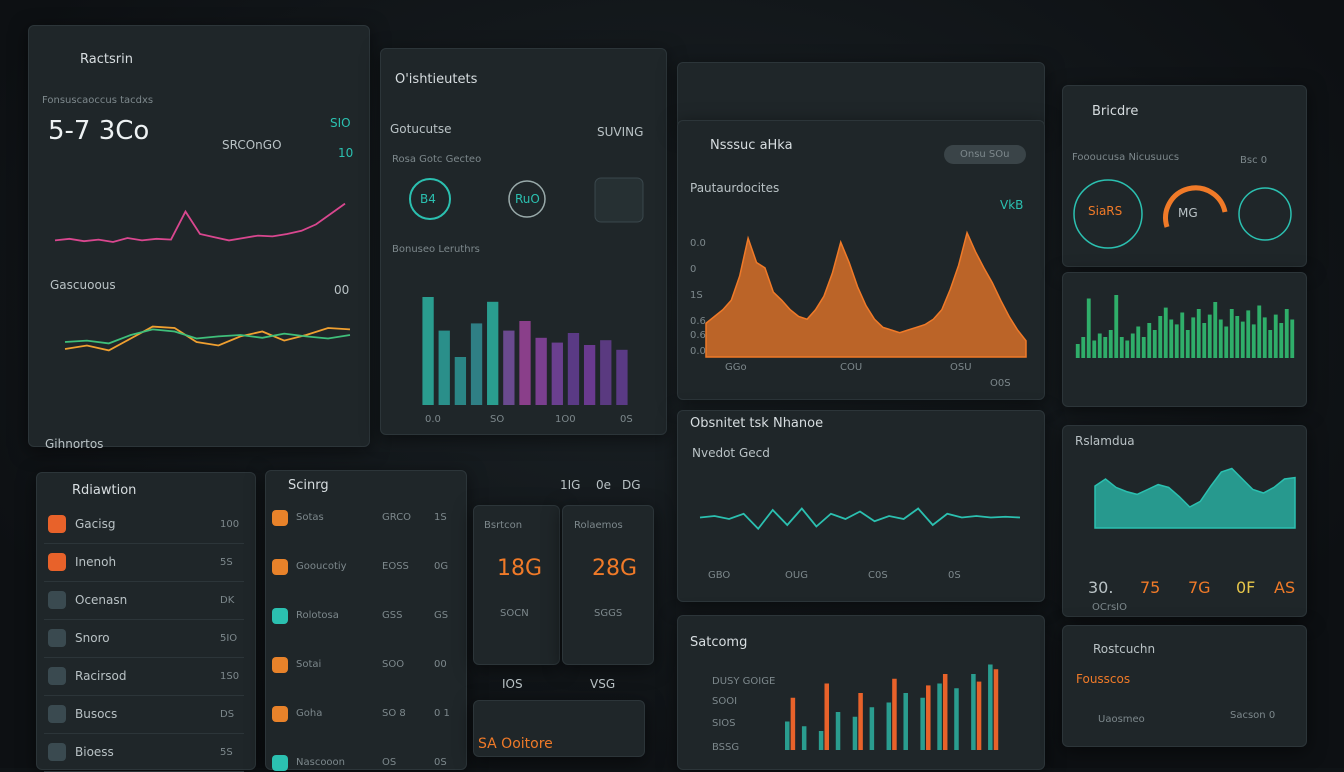 The height and width of the screenshot is (772, 1344). I want to click on item-value: 1S0, so click(230, 676).